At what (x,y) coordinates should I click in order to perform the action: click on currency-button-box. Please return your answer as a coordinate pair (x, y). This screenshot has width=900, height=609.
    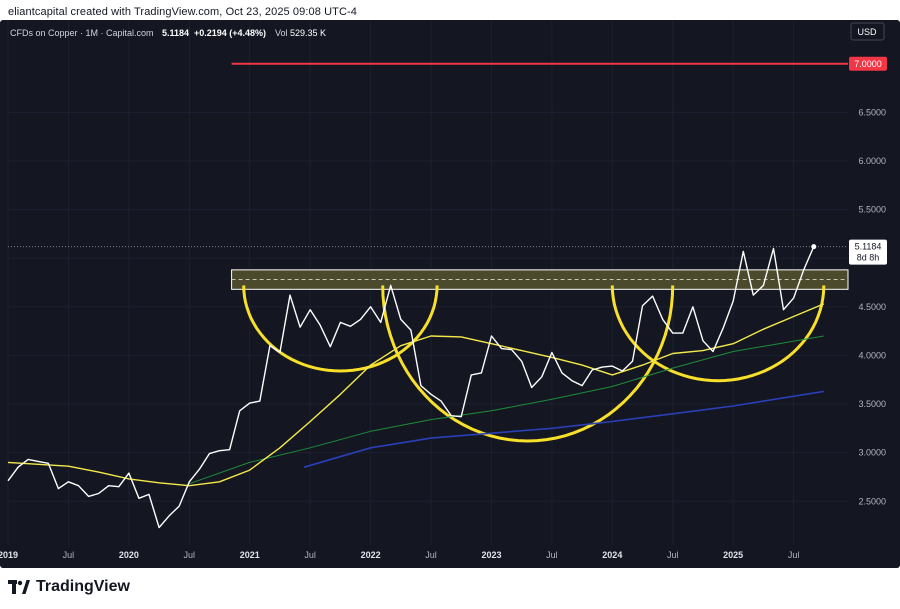
    Looking at the image, I should click on (867, 31).